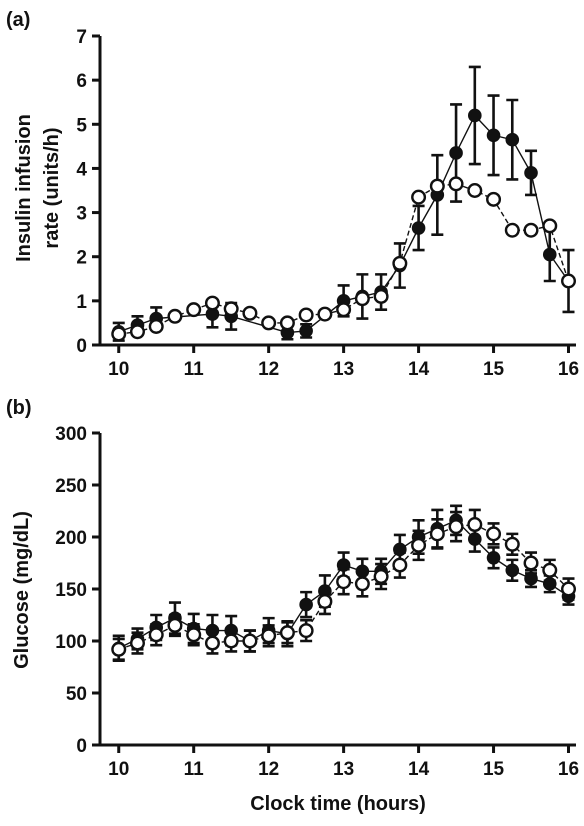 The image size is (584, 826). I want to click on glucose-xlabel: Clock time (hours), so click(338, 804).